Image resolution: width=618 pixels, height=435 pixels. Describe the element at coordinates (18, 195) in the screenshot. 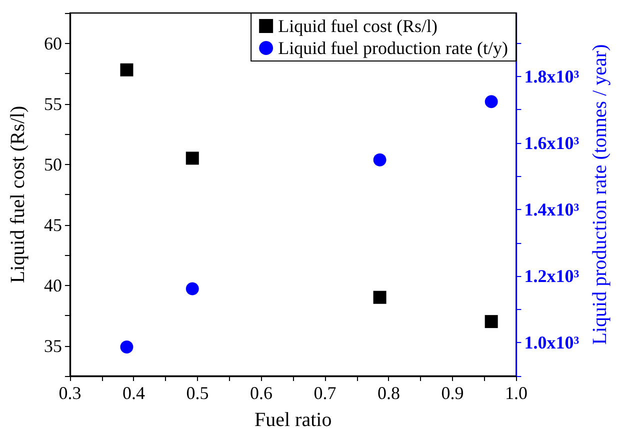

I see `y-axis-title: Liquid fuel cost (Rs/l)` at that location.